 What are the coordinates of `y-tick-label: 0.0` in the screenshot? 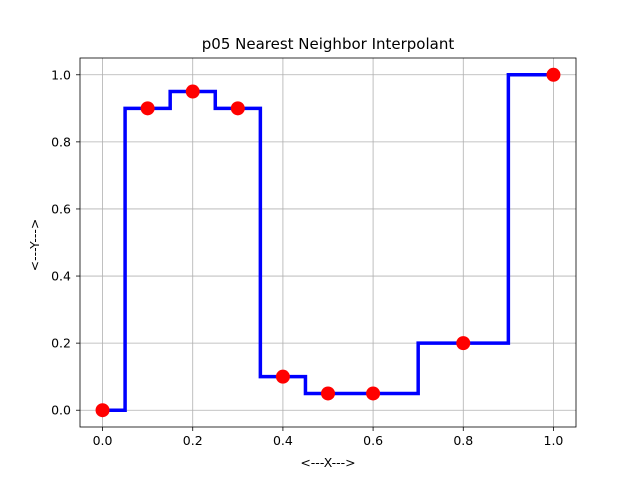 It's located at (61, 410).